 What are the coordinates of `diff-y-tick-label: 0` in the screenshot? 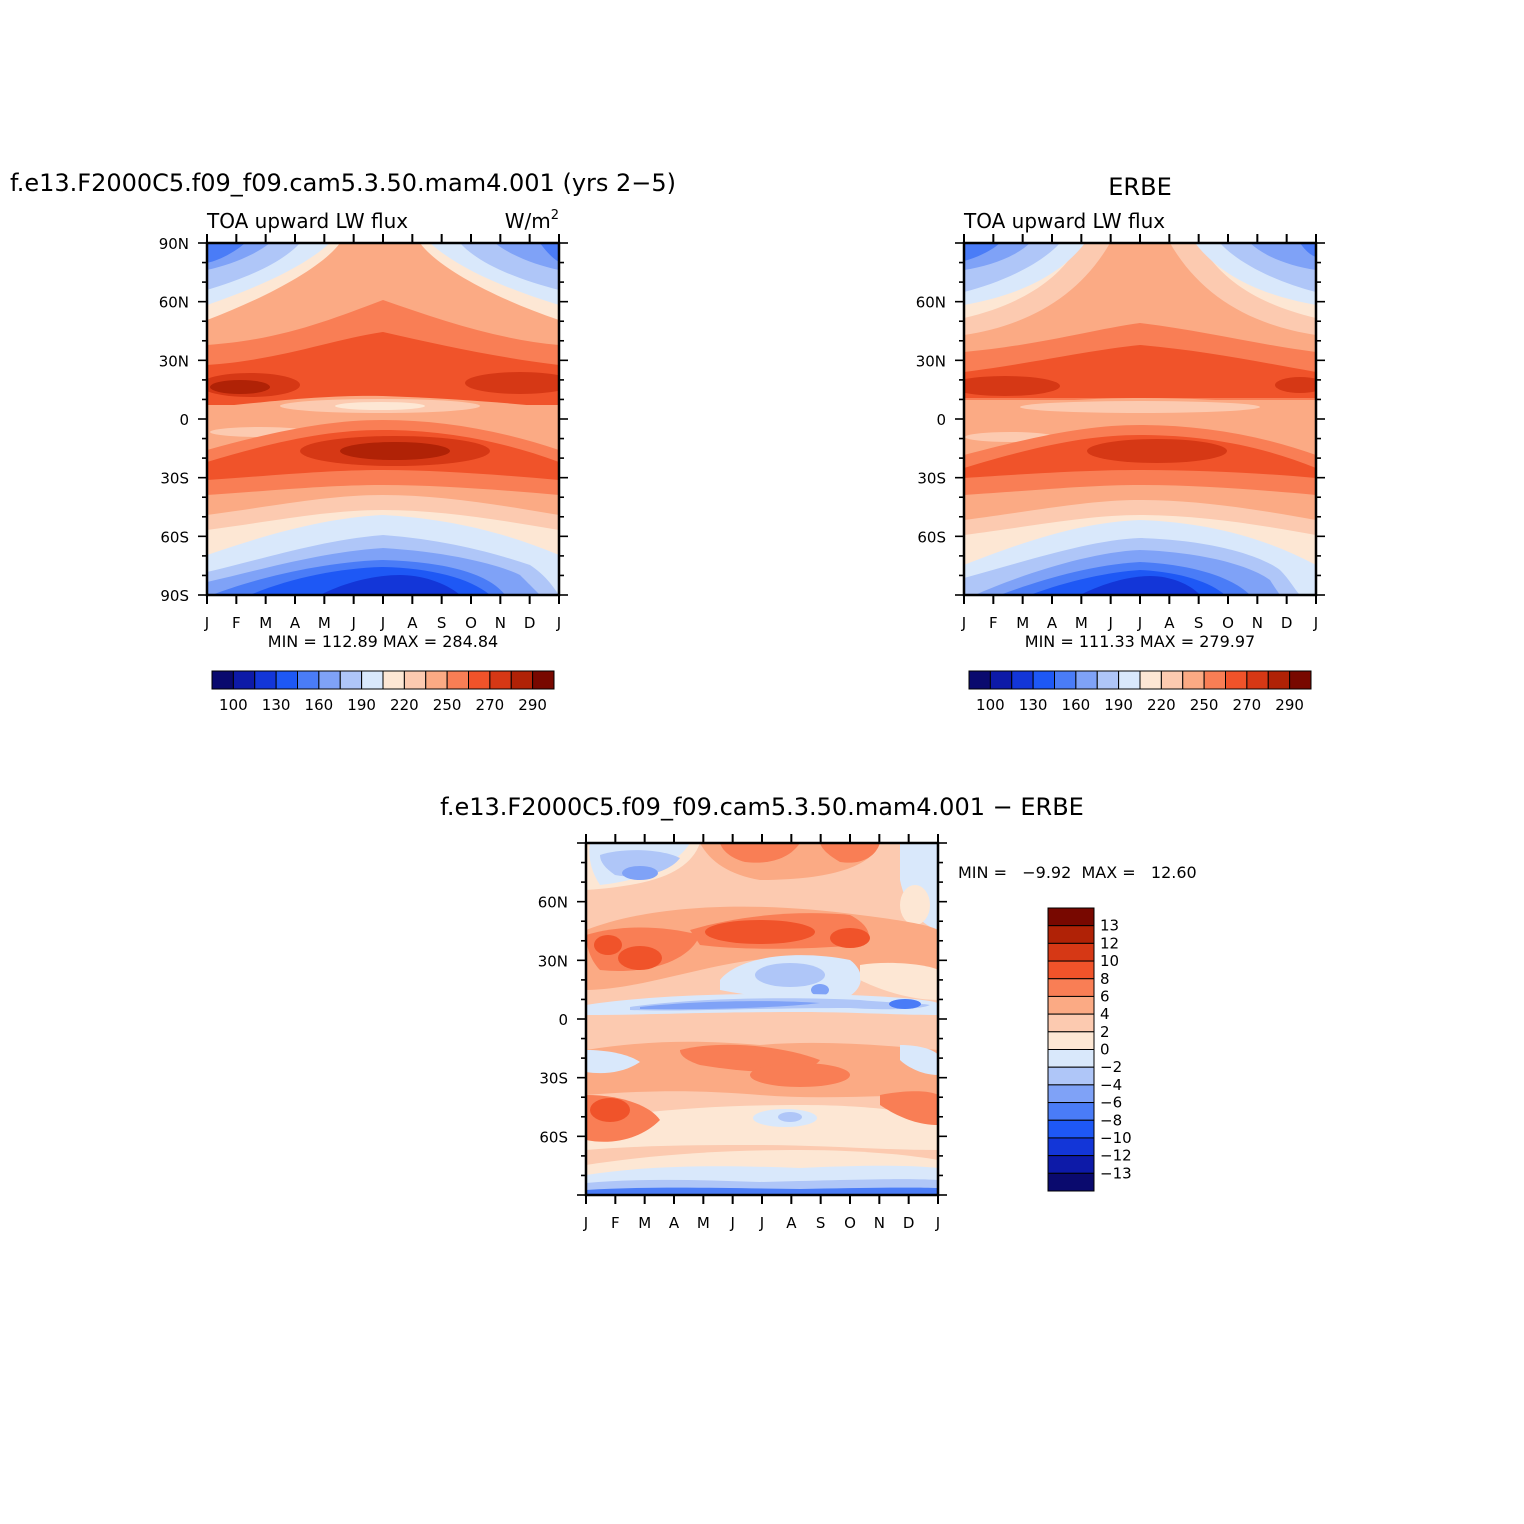 It's located at (563, 1020).